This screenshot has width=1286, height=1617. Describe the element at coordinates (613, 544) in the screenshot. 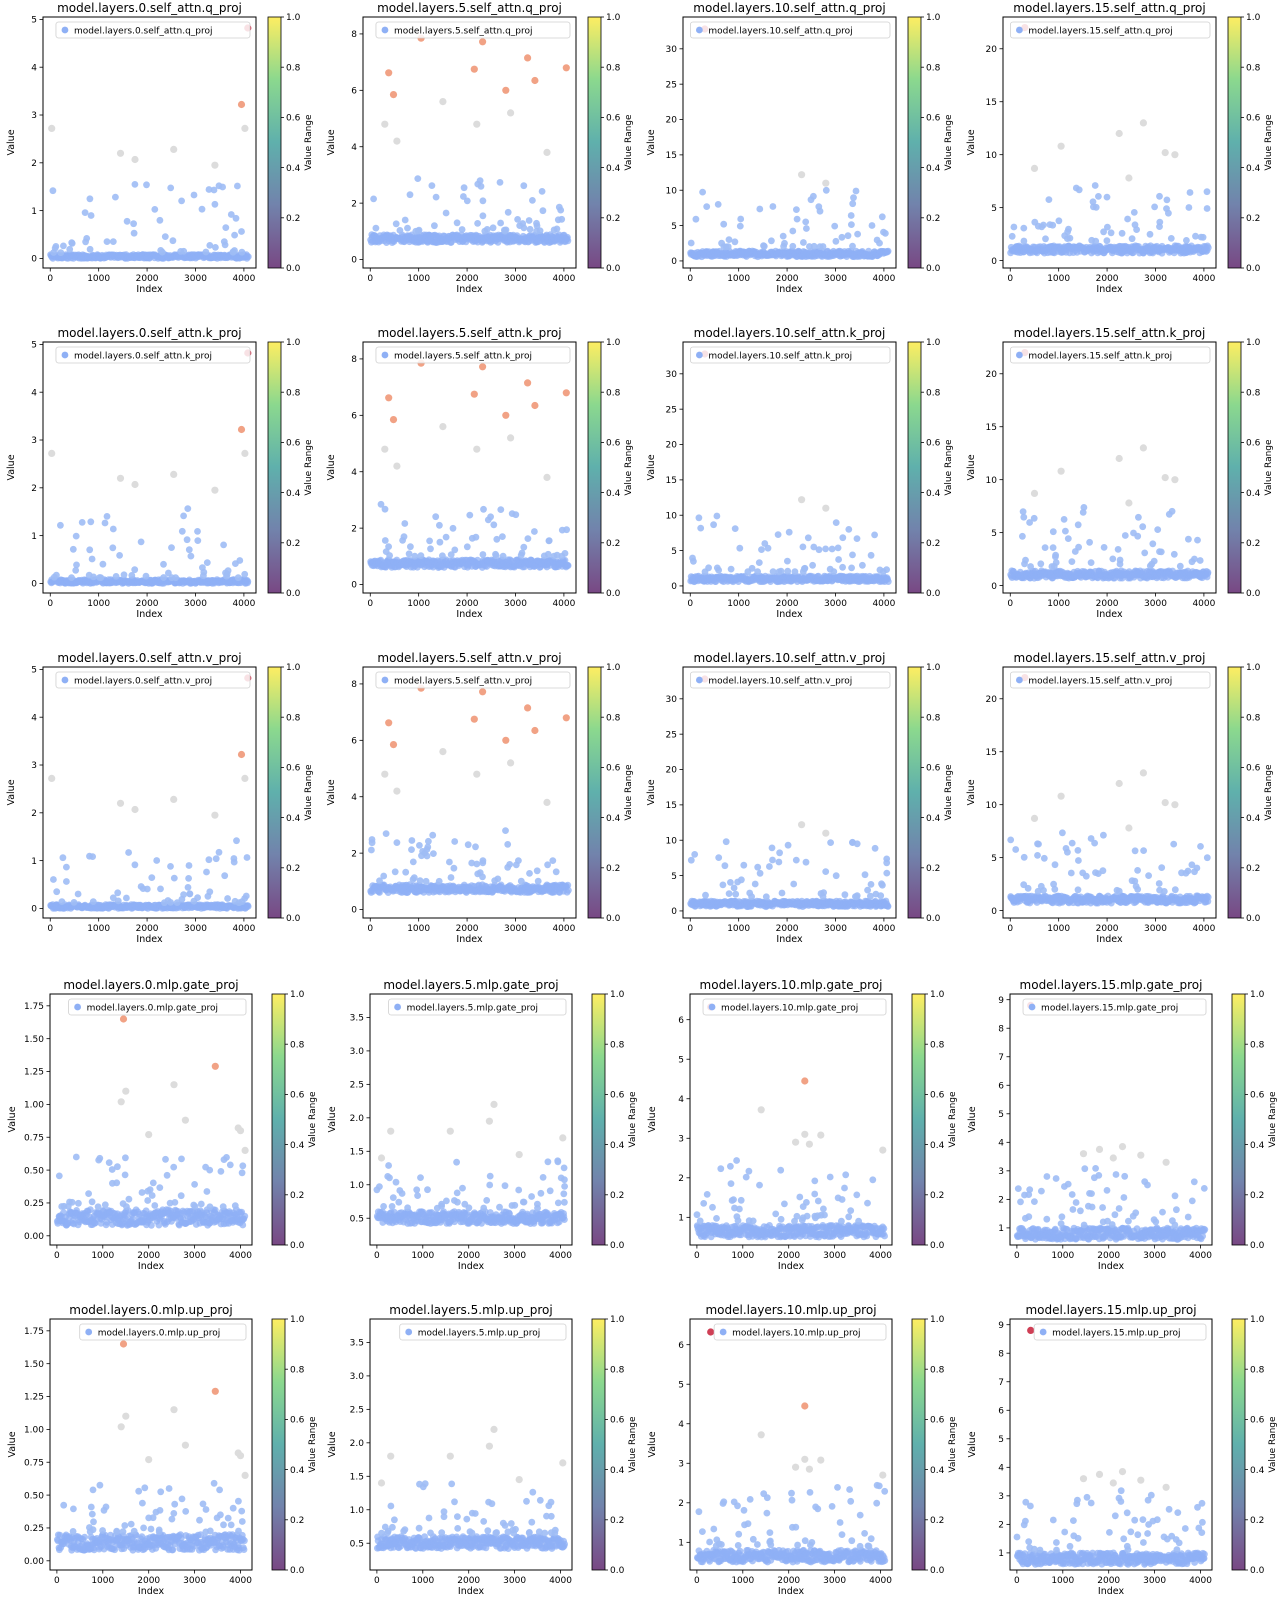

I see `colorbar-tick-label: 0.2` at that location.